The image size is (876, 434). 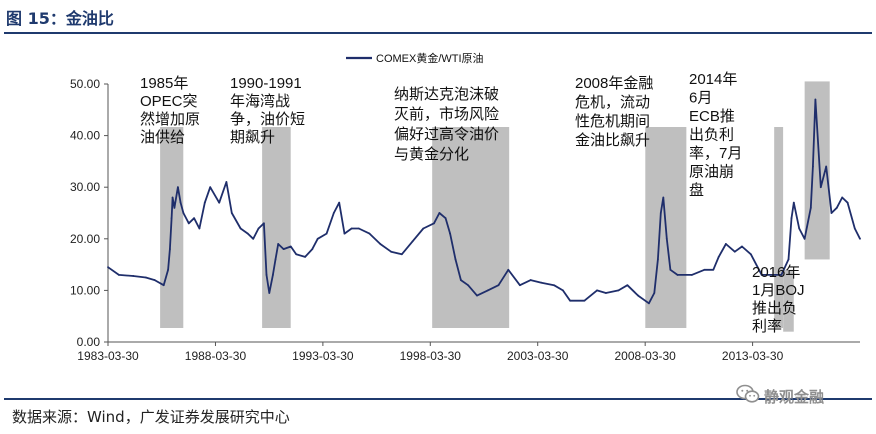 What do you see at coordinates (170, 119) in the screenshot?
I see `annotation-1-line: 然增加原` at bounding box center [170, 119].